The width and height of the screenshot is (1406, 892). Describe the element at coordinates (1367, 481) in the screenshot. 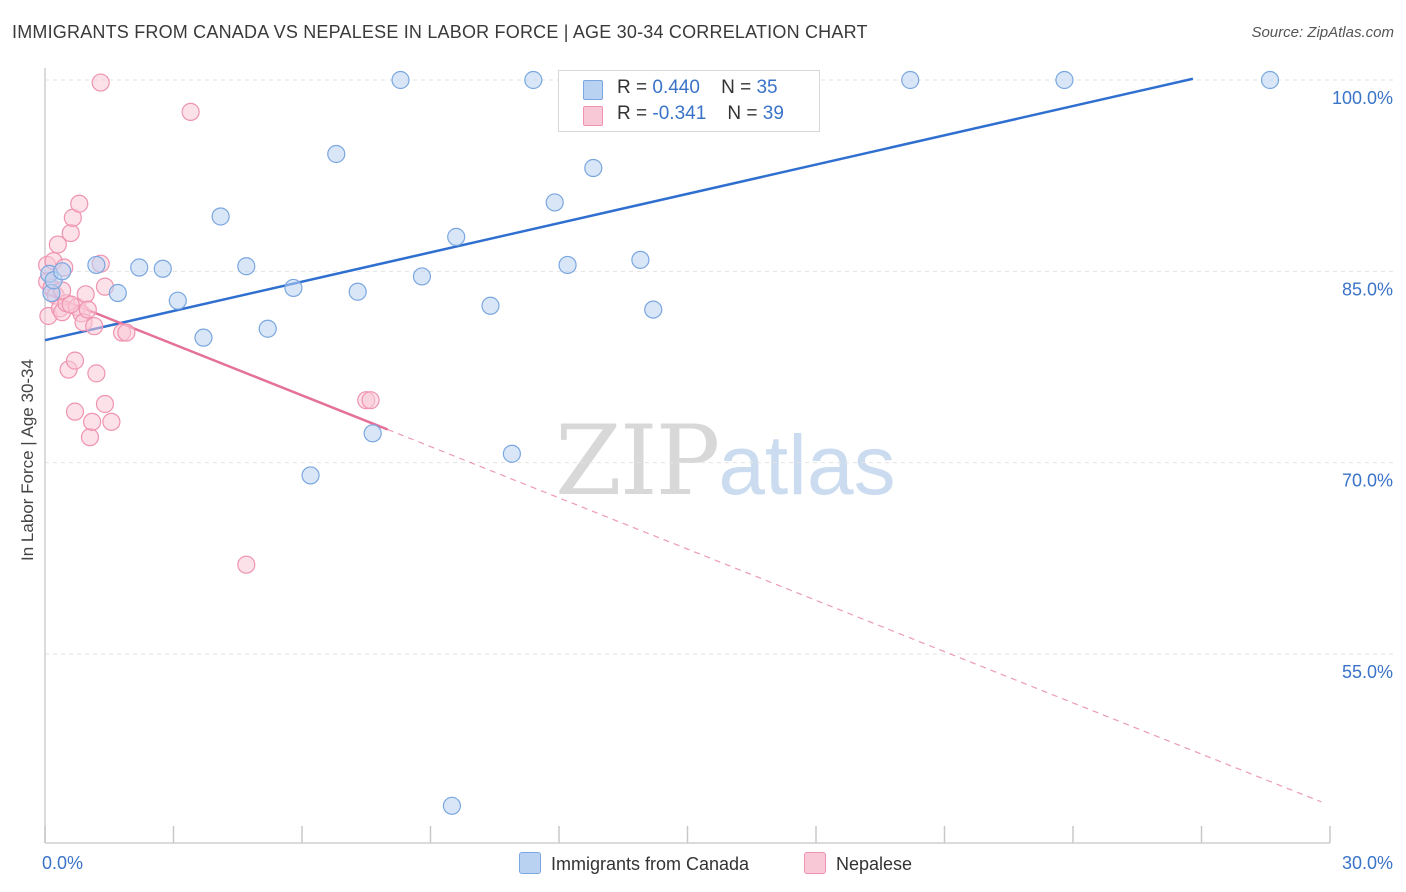

I see `y-tick-label: 70.0%` at that location.